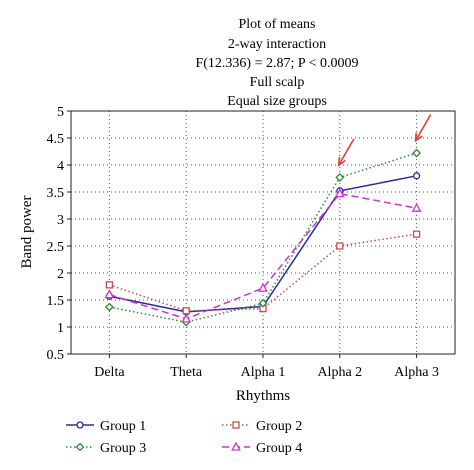 The image size is (474, 470). Describe the element at coordinates (123, 426) in the screenshot. I see `legend-label: Group 1` at that location.